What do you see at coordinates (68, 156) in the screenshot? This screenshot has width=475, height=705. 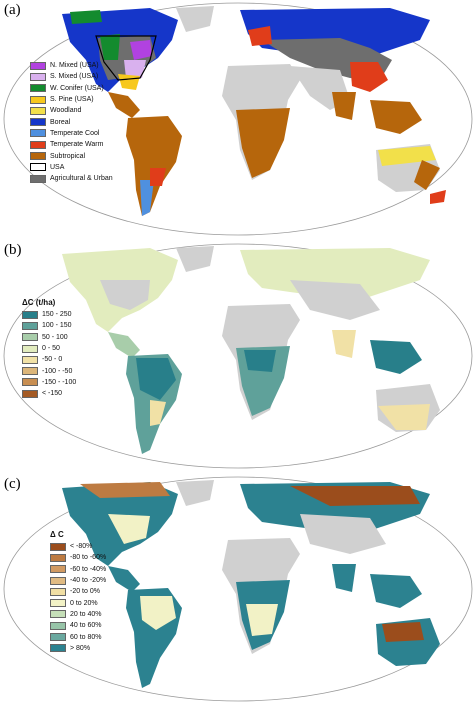 I see `legend-a-label-8: Subtropical` at bounding box center [68, 156].